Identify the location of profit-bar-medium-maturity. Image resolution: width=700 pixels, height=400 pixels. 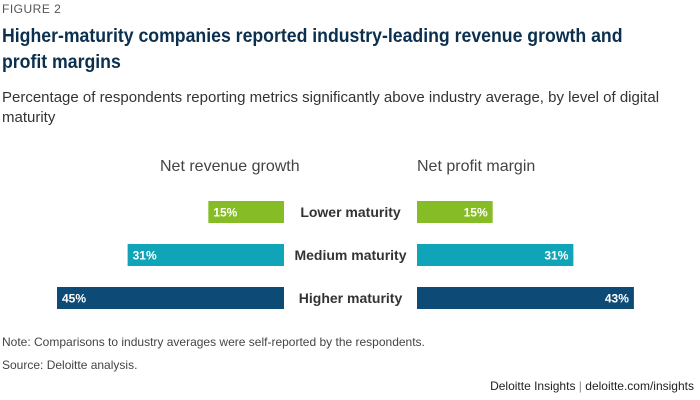
(495, 255).